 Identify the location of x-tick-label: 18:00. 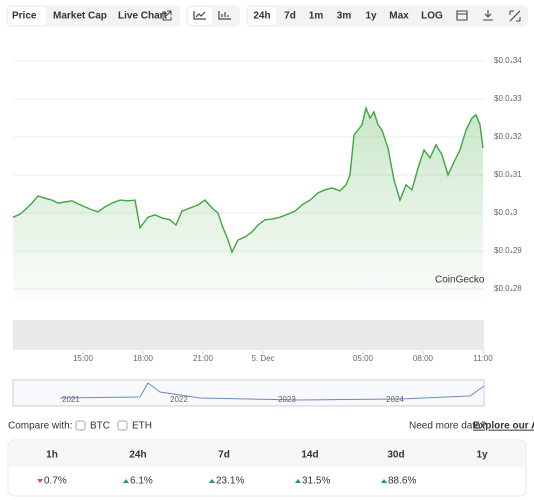
(143, 358).